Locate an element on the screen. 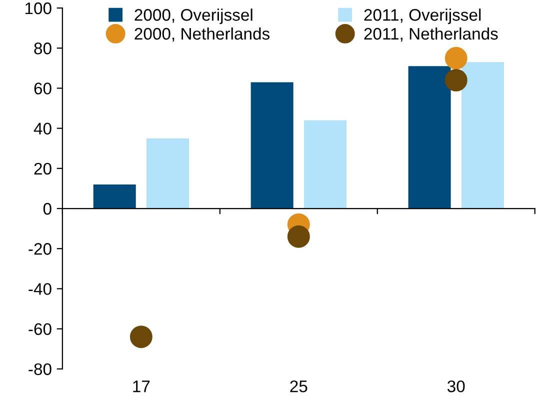 This screenshot has height=401, width=543. y-tick-label: -80 is located at coordinates (40, 369).